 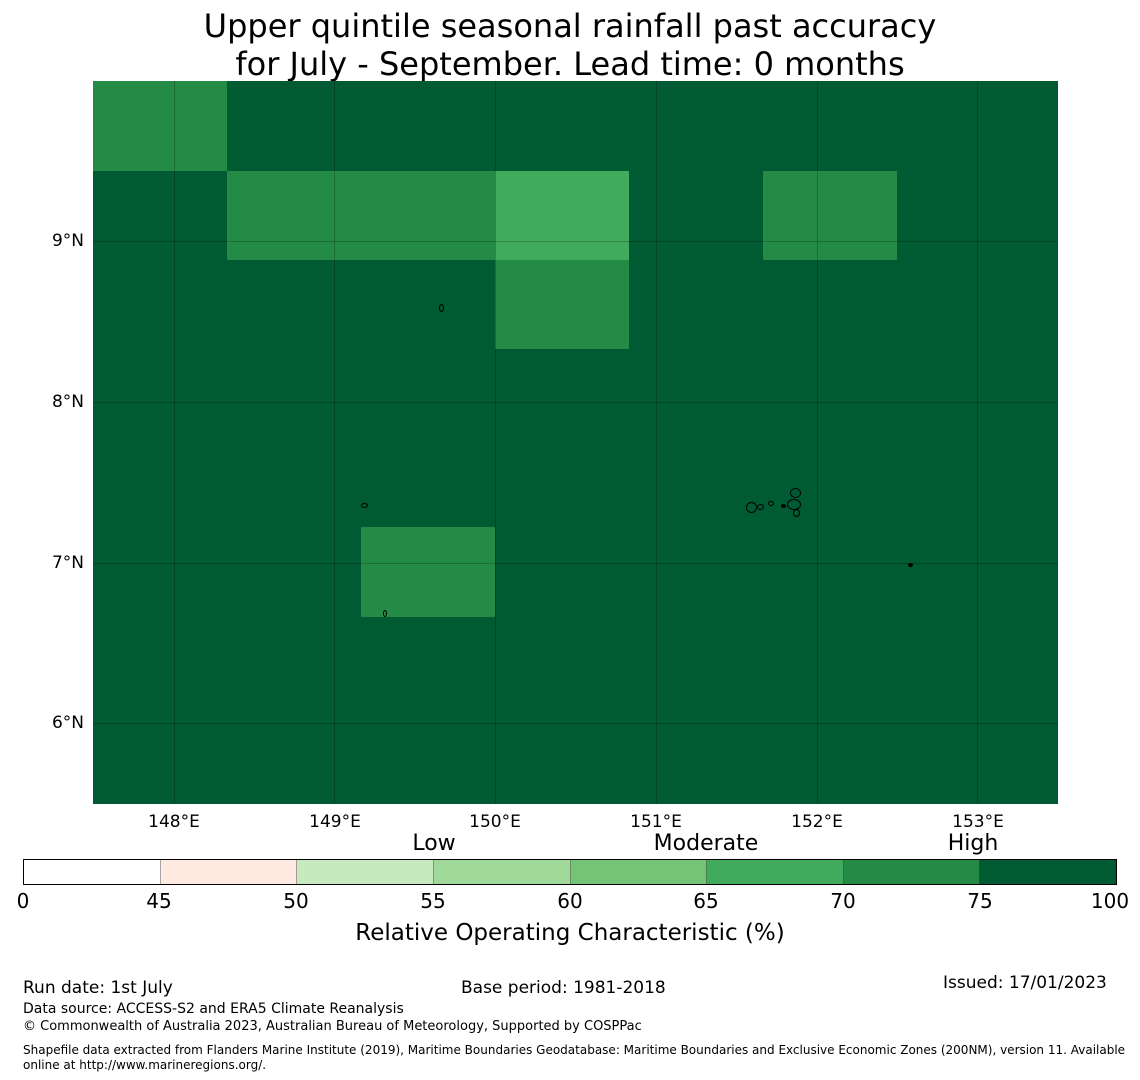 I want to click on longitude-label: 149°E, so click(x=335, y=822).